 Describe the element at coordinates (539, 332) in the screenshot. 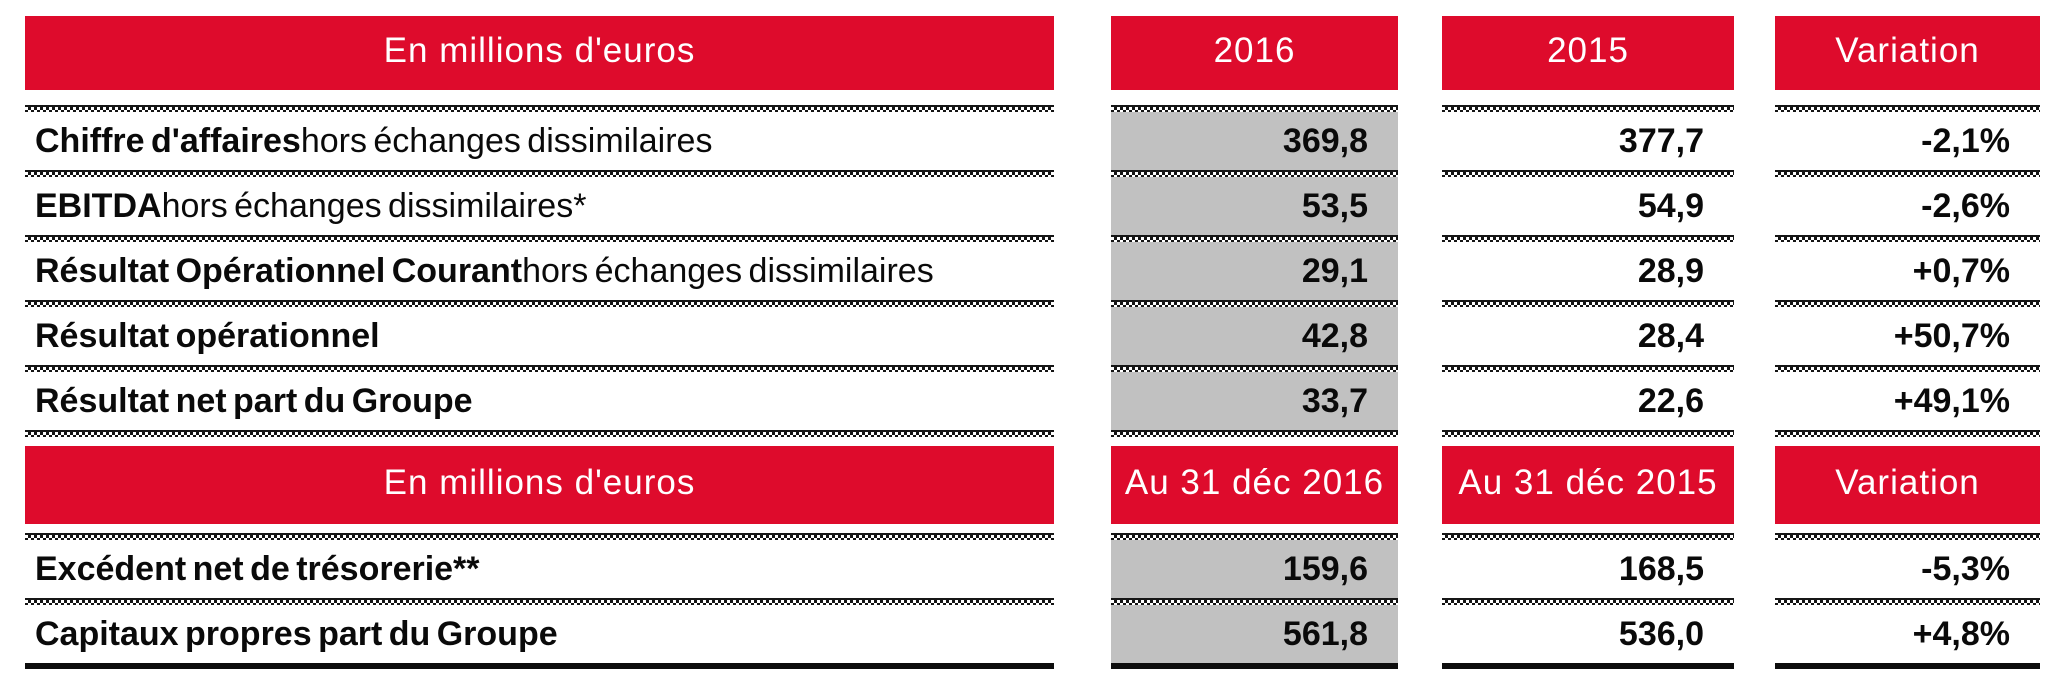

I see `row-label-resultat-operationnel: Résultat opérationnel` at that location.